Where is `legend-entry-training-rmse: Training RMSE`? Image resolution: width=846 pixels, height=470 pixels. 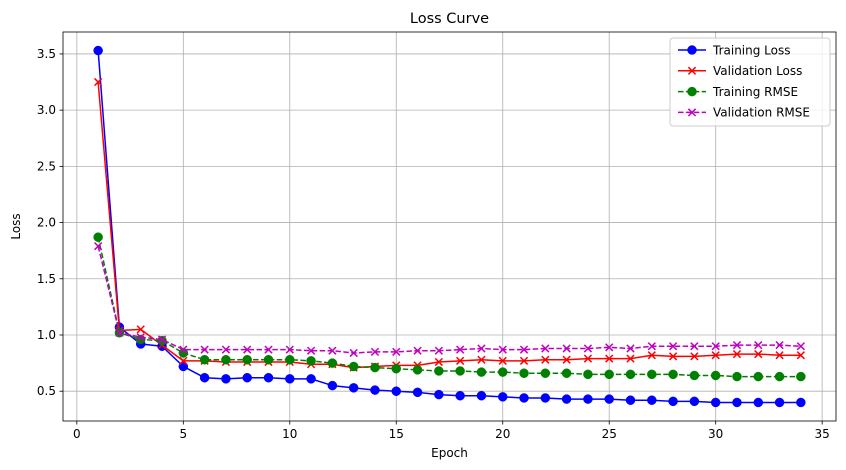
legend-entry-training-rmse: Training RMSE is located at coordinates (738, 92).